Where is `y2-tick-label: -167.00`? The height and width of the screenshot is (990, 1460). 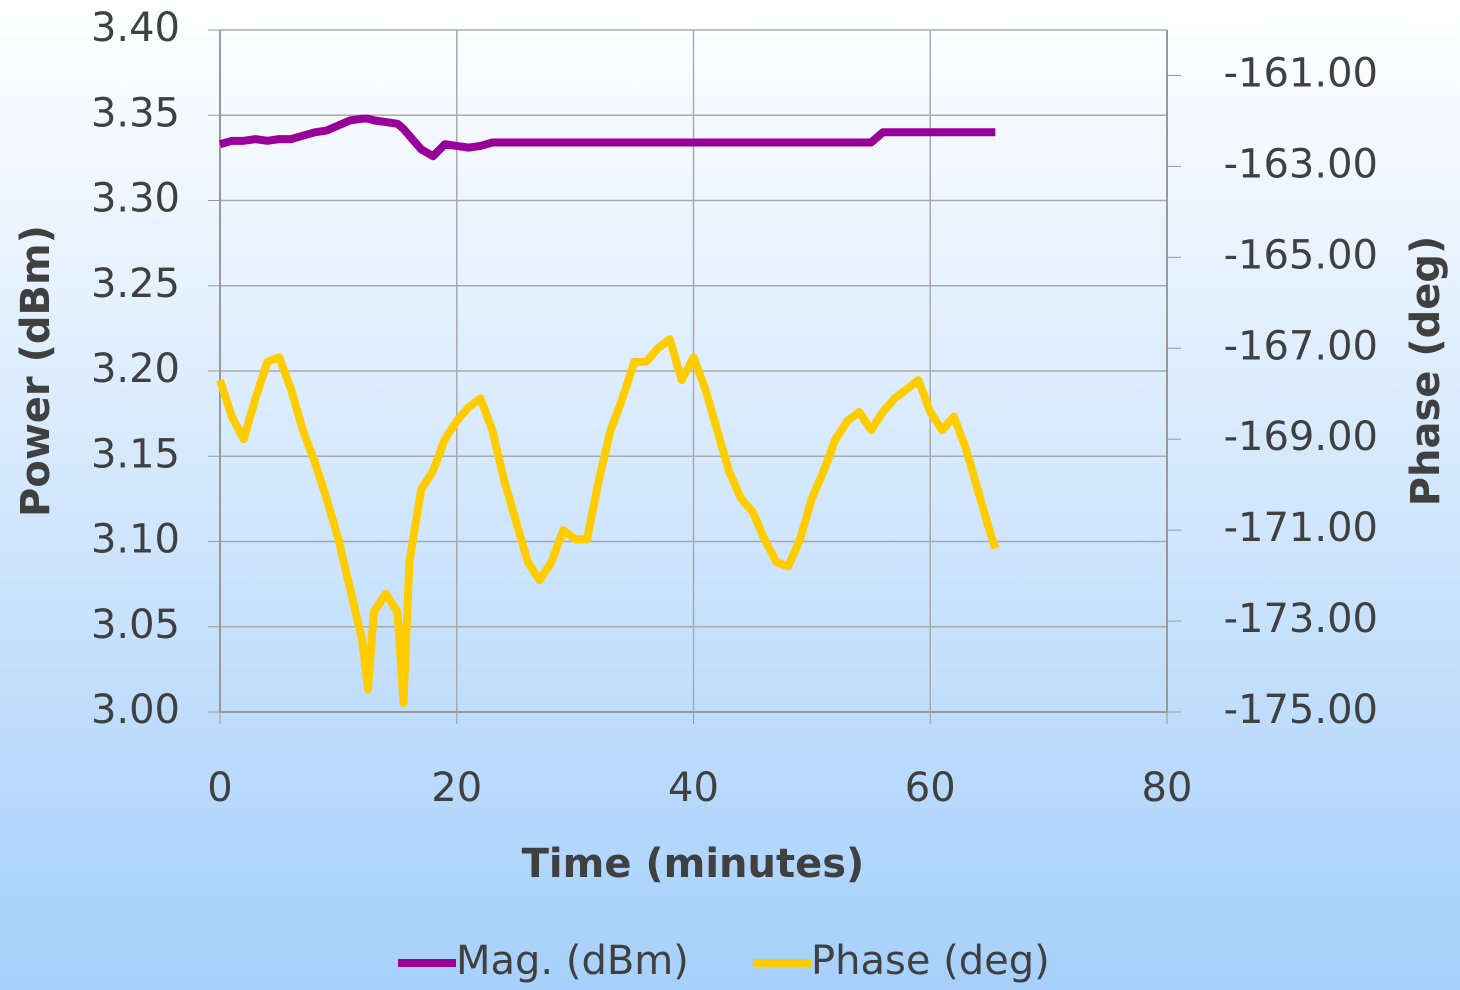 y2-tick-label: -167.00 is located at coordinates (1301, 346).